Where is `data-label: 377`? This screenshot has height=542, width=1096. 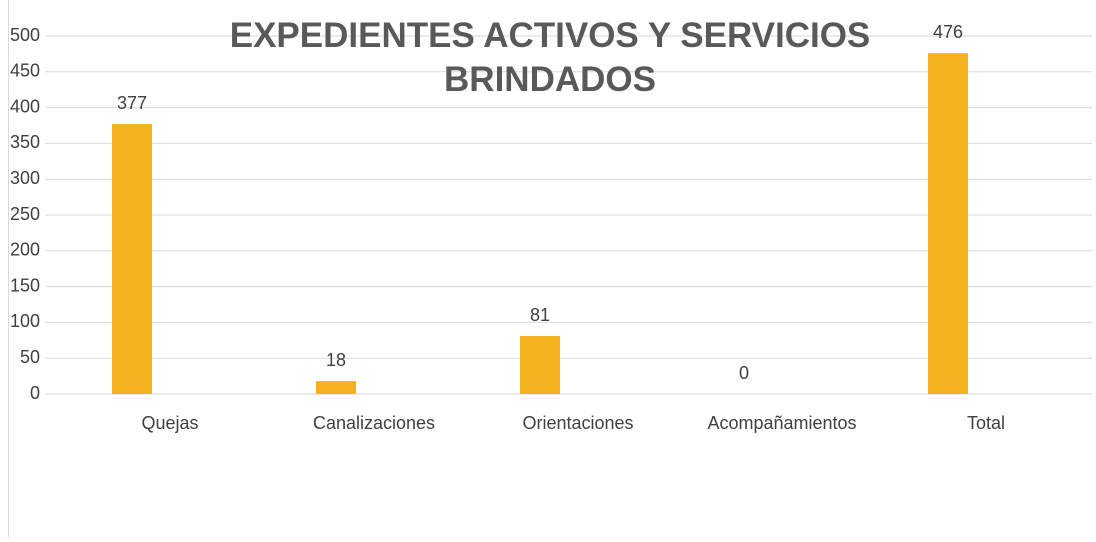 data-label: 377 is located at coordinates (132, 103).